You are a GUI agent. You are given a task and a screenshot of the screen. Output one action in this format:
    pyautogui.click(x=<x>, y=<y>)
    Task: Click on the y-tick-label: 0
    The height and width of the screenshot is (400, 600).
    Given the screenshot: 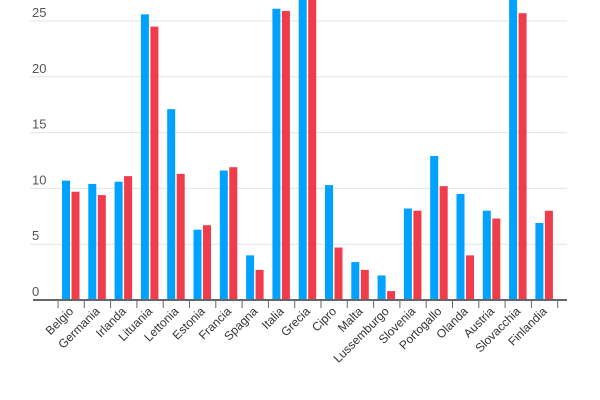 What is the action you would take?
    pyautogui.click(x=35, y=291)
    